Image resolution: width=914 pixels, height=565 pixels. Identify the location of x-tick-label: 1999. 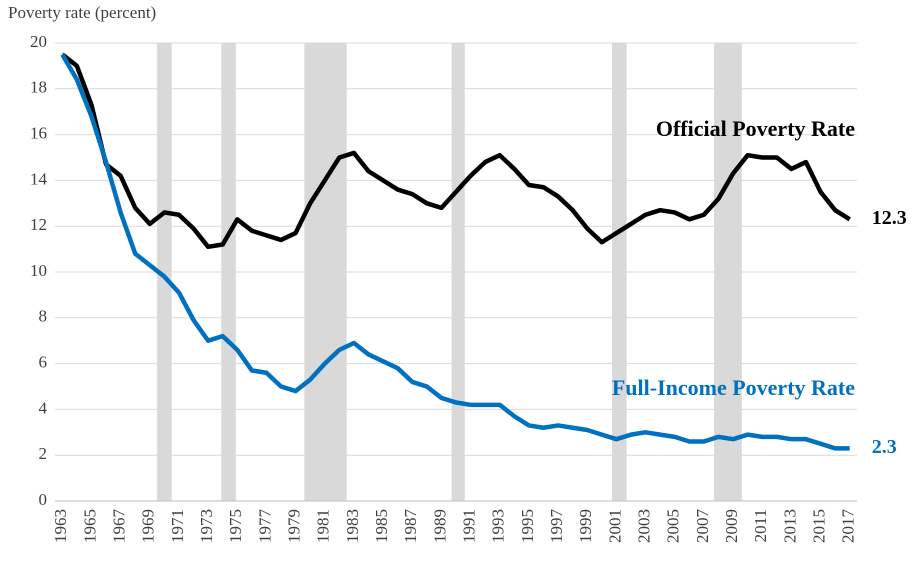
(585, 526).